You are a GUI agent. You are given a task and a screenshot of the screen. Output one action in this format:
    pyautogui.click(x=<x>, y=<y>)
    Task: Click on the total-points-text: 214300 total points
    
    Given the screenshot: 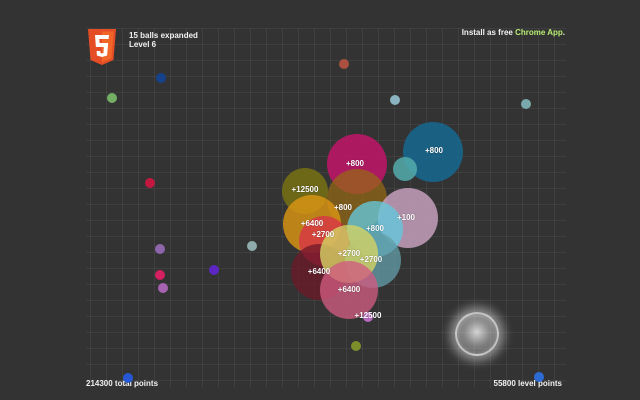 What is the action you would take?
    pyautogui.click(x=122, y=383)
    